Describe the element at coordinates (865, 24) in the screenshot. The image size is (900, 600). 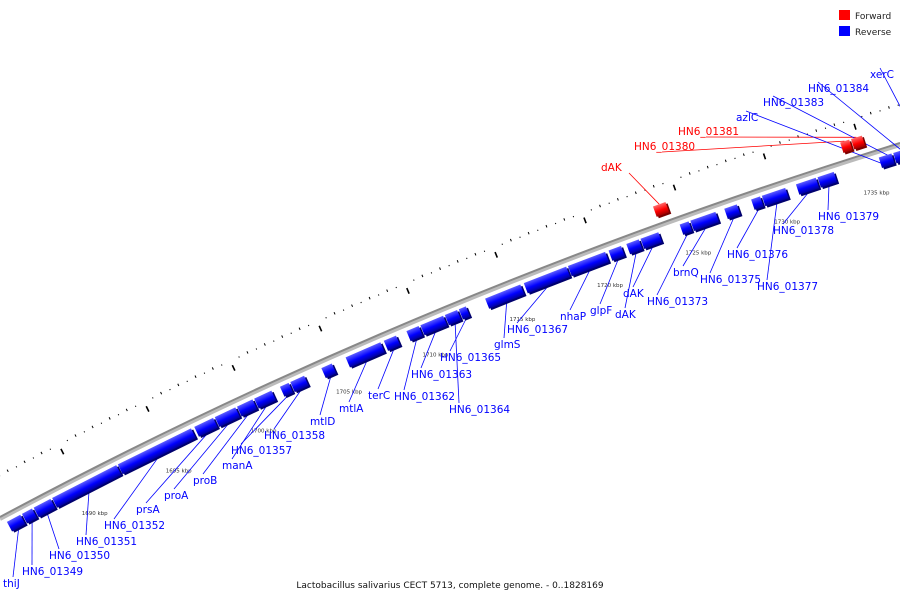
I see `legend: Forward Reverse` at that location.